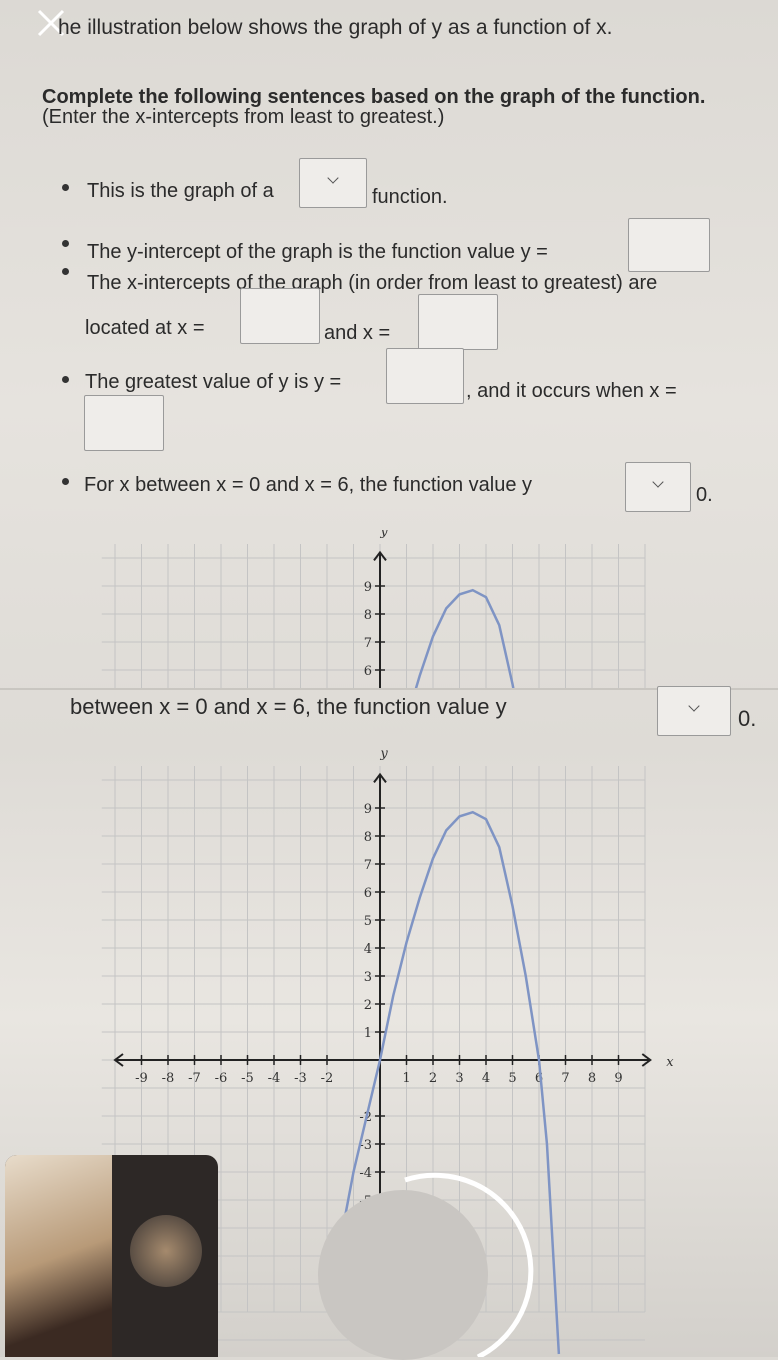 The height and width of the screenshot is (1360, 778). What do you see at coordinates (180, 191) in the screenshot?
I see `s1-text: This is the graph of a` at bounding box center [180, 191].